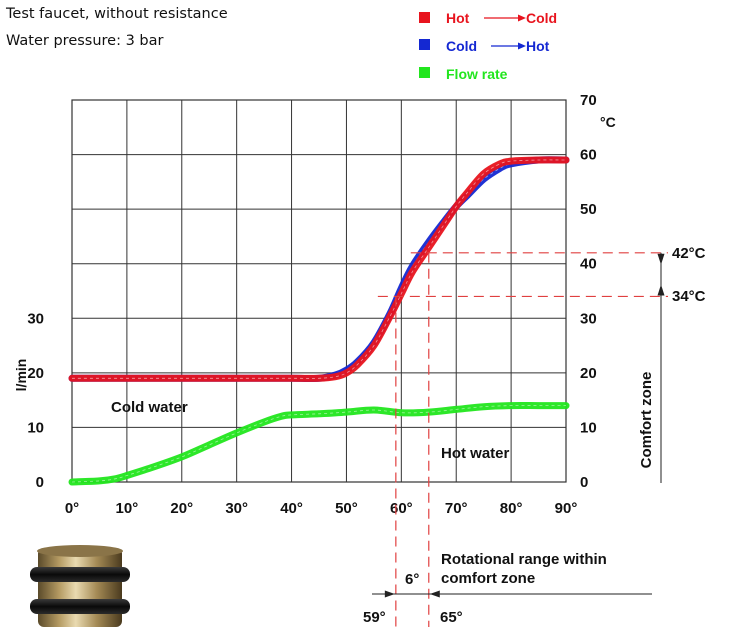 The width and height of the screenshot is (730, 627). I want to click on x-tick-label: 20°, so click(181, 508).